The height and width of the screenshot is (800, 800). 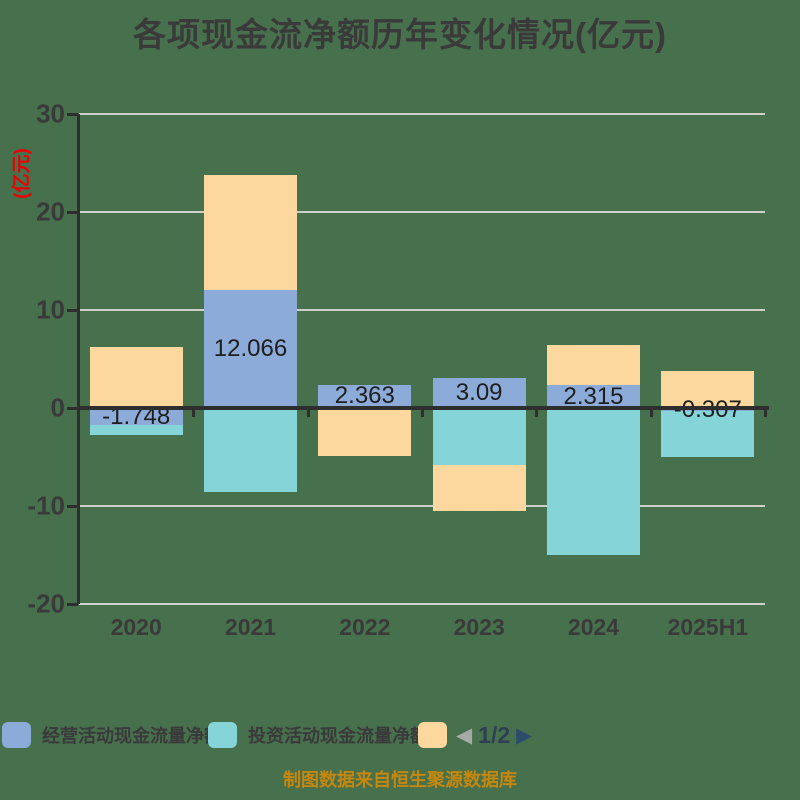 What do you see at coordinates (16, 735) in the screenshot?
I see `operating-series-swatch` at bounding box center [16, 735].